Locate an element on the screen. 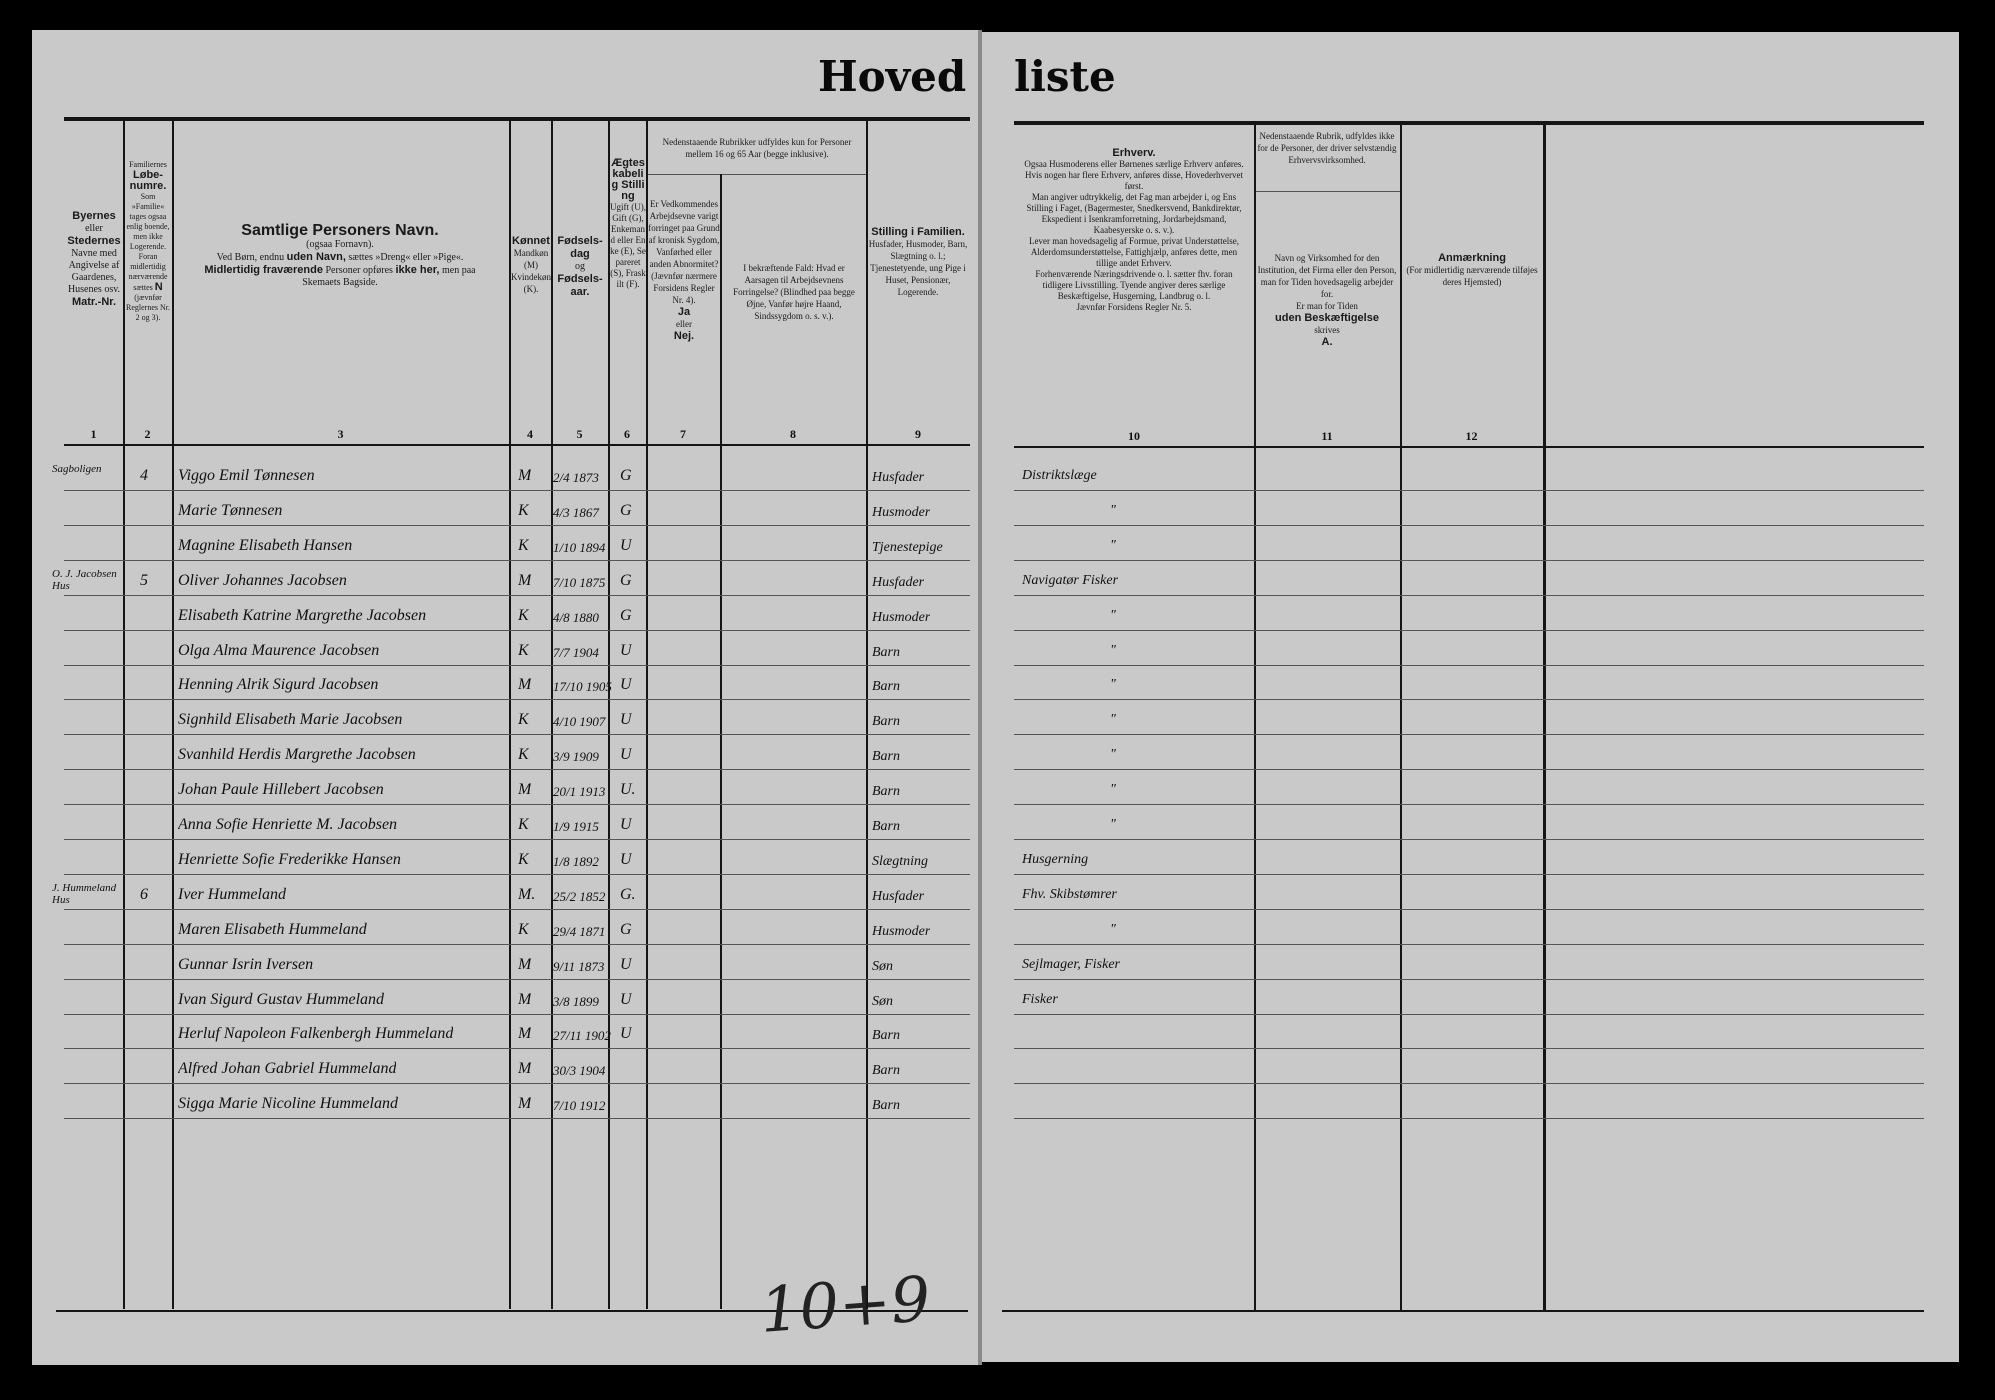 The height and width of the screenshot is (1400, 1995). cell-birth: 1/9 1915 is located at coordinates (576, 826).